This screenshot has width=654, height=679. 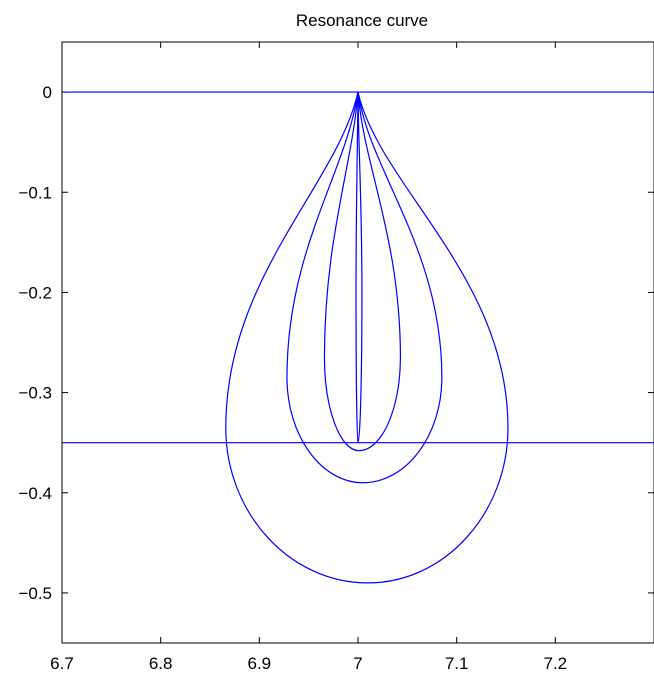 I want to click on y-tick-label: −0.5, so click(x=35, y=593).